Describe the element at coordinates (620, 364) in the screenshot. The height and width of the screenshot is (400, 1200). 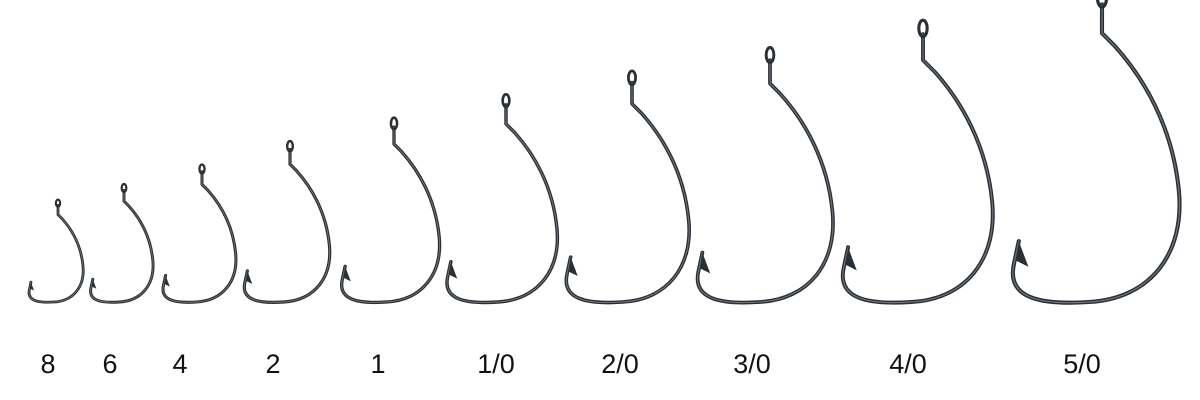
I see `size-label-2-0: 2/0` at that location.